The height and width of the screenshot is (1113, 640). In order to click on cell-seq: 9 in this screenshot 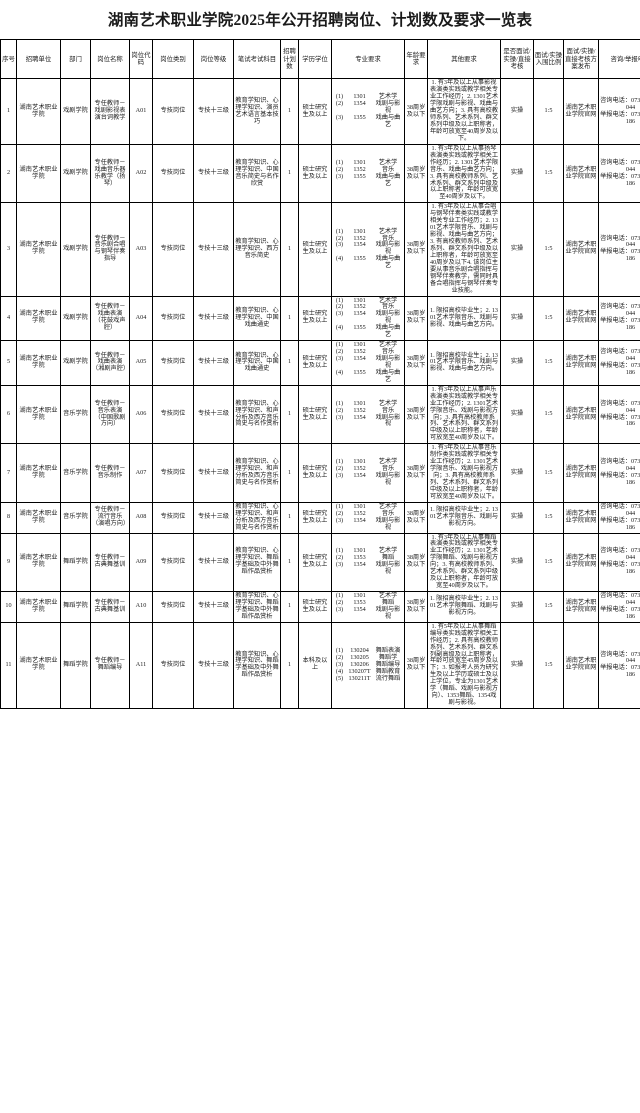, I will do `click(8, 562)`.